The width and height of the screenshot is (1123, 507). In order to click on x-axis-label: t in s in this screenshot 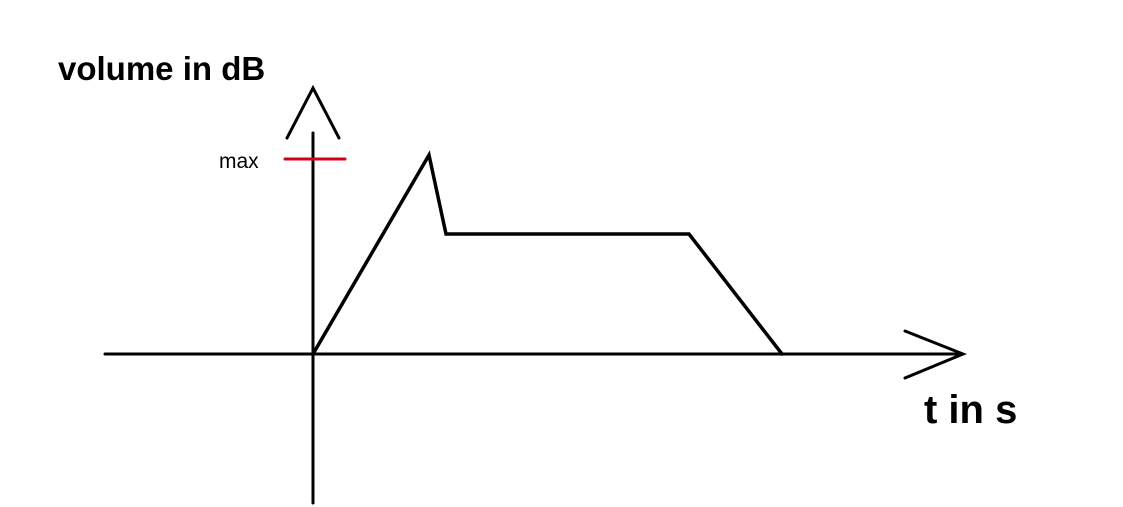, I will do `click(970, 410)`.